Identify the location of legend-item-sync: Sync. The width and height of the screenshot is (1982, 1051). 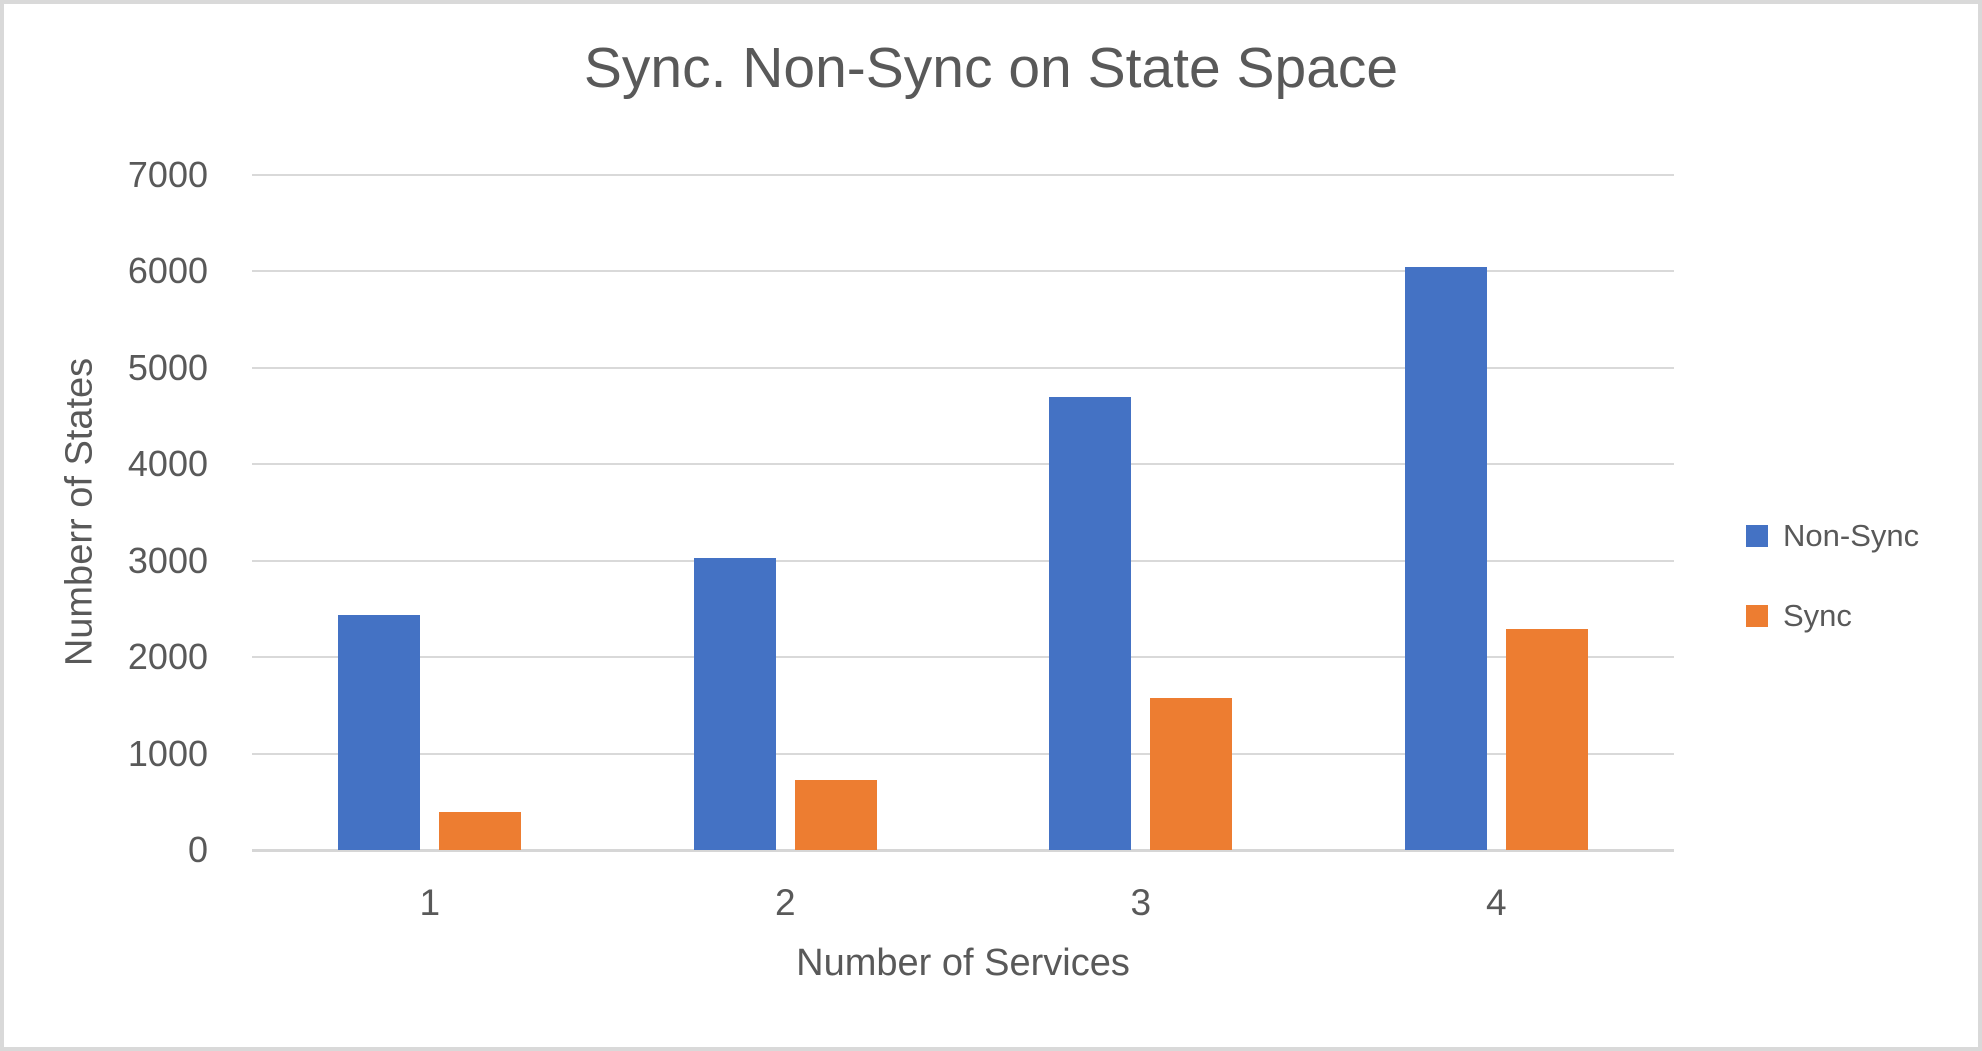
(1832, 616).